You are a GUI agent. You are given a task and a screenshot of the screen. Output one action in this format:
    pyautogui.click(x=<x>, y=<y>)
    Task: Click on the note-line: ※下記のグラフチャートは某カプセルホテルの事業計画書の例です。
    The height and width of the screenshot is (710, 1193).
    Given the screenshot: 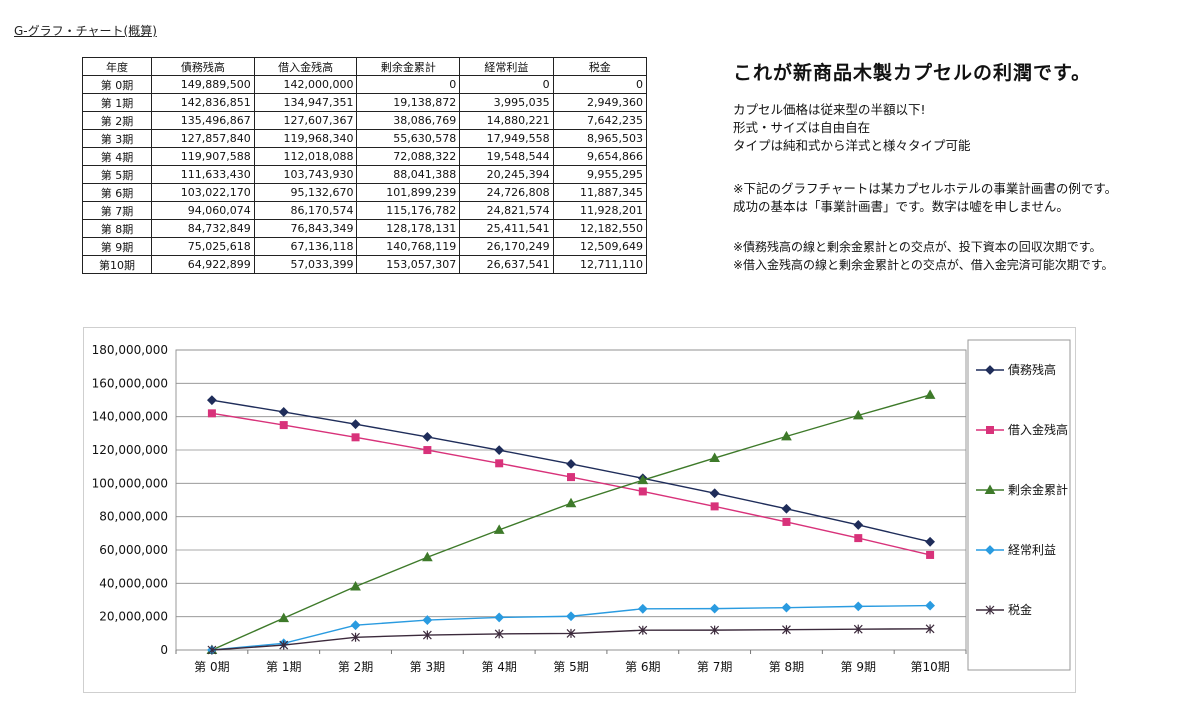 What is the action you would take?
    pyautogui.click(x=925, y=188)
    